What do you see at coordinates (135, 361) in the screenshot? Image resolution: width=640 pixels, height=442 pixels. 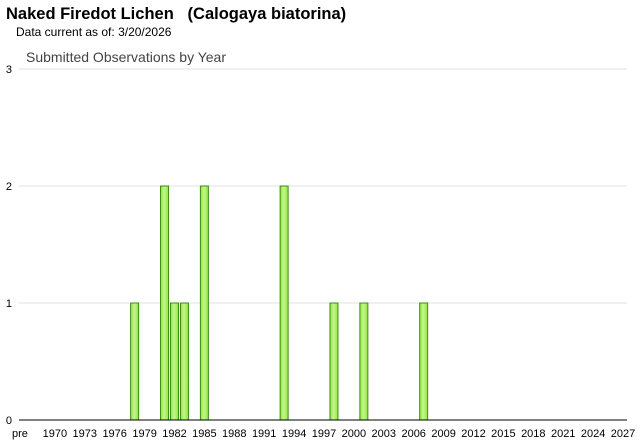 I see `bar-1978` at bounding box center [135, 361].